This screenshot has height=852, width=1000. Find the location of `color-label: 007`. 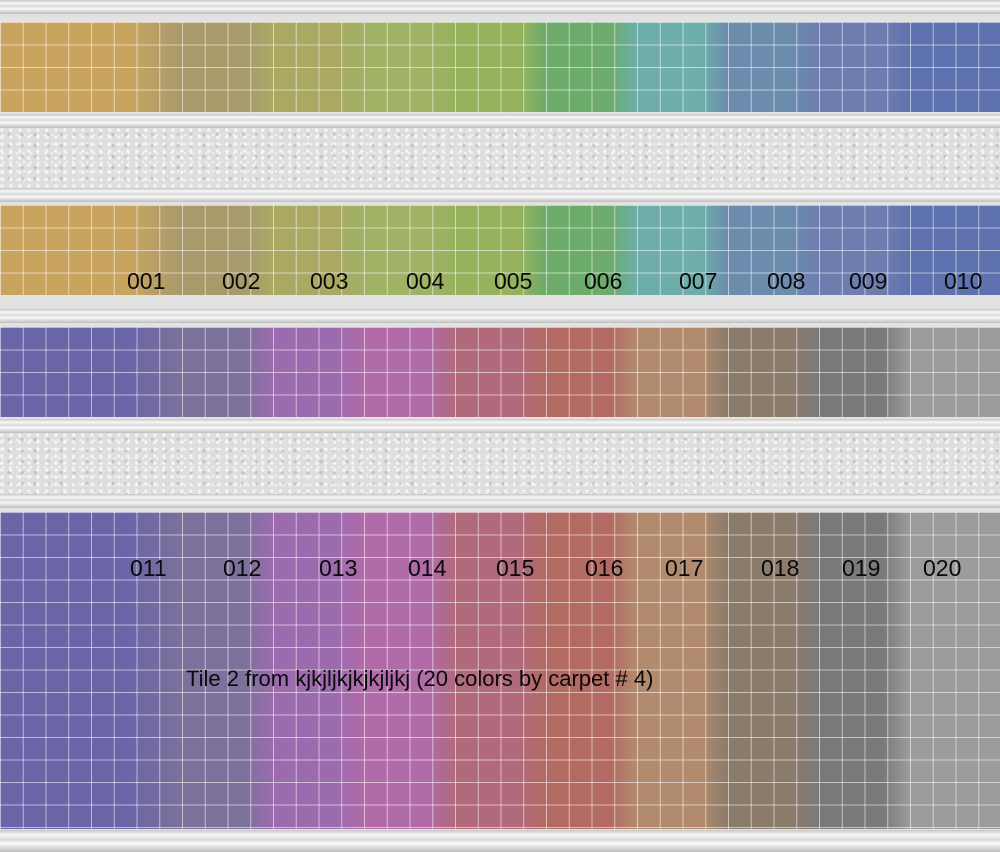

color-label: 007 is located at coordinates (698, 281).